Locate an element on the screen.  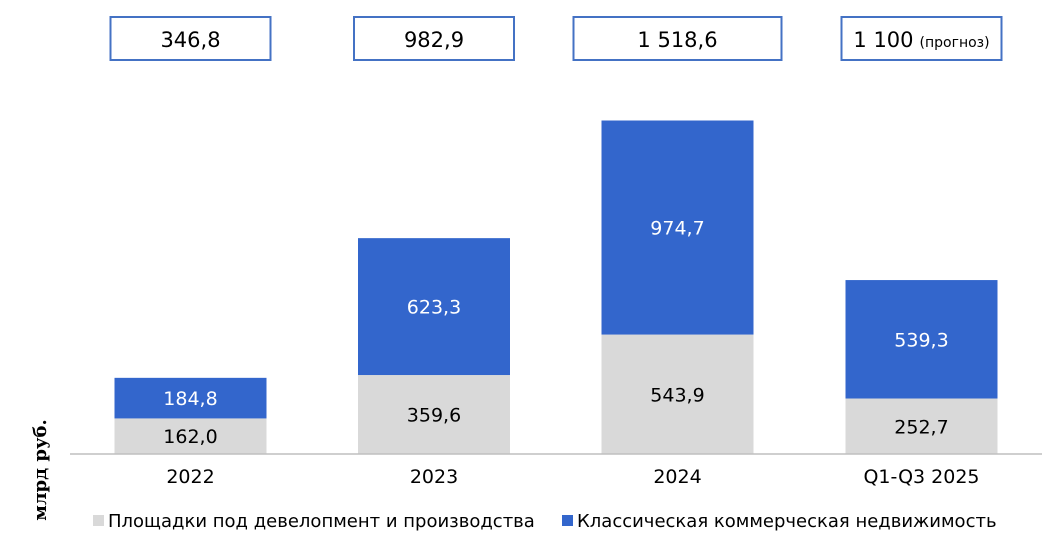
total-value-label: 1 518,6 is located at coordinates (677, 40).